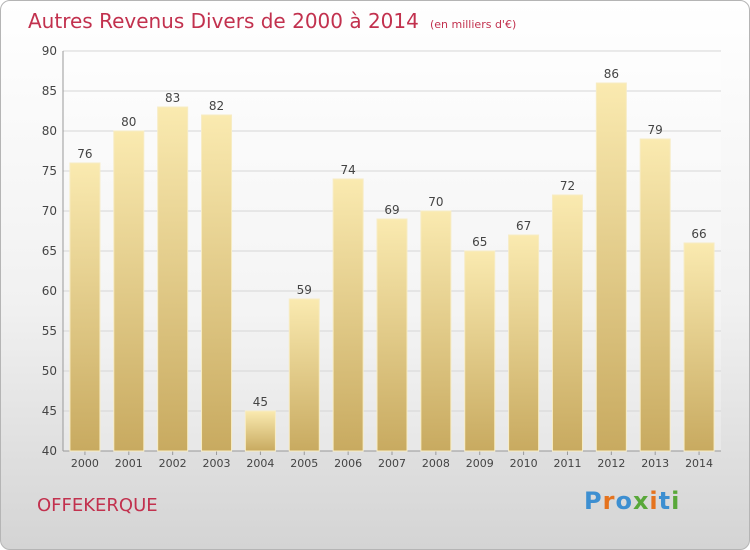  I want to click on bar-value-label: 69, so click(391, 210).